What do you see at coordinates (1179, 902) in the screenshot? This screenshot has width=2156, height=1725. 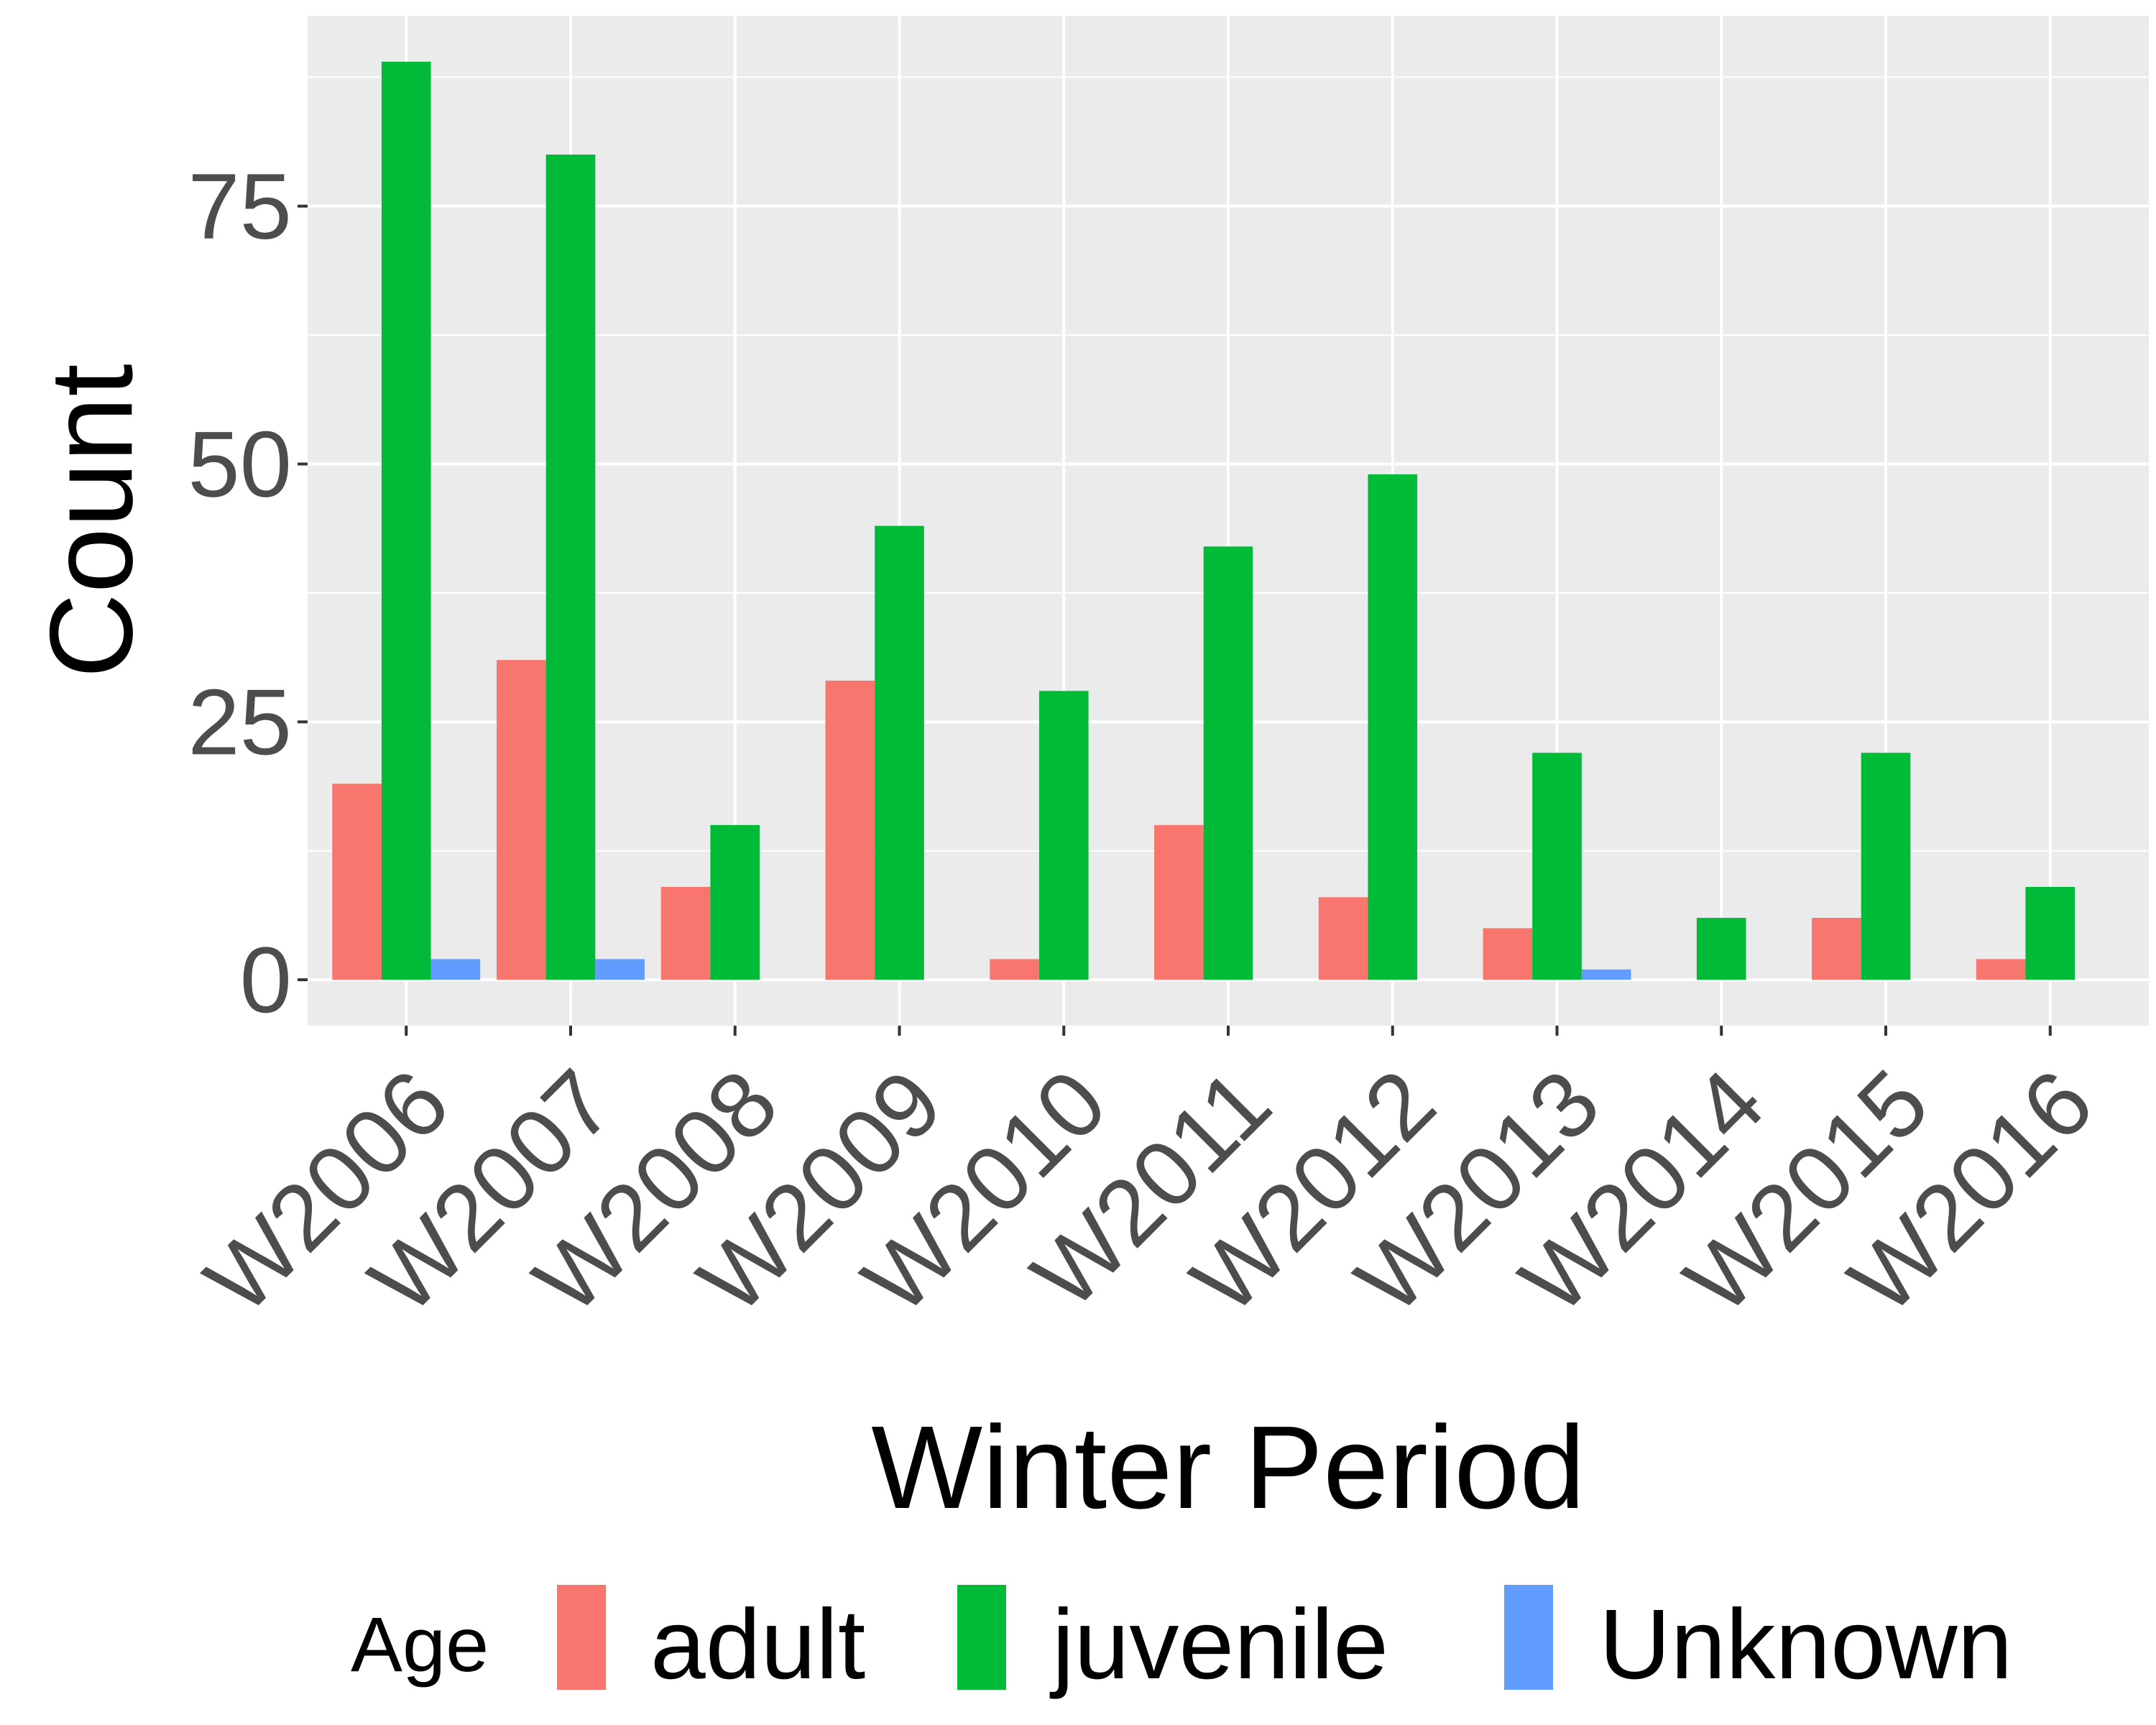 I see `bar-adult-w2011` at bounding box center [1179, 902].